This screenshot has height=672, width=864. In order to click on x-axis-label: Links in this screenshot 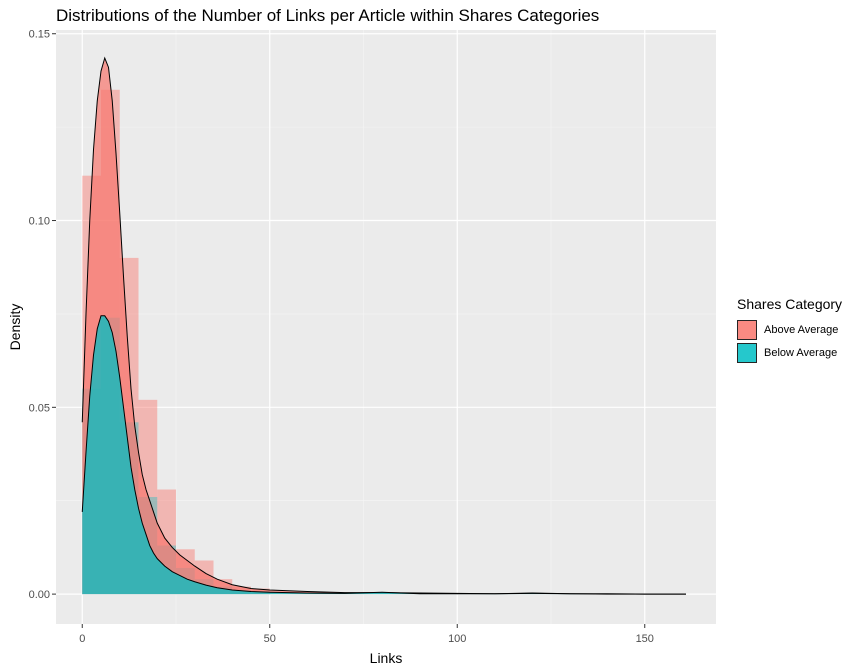, I will do `click(386, 658)`.